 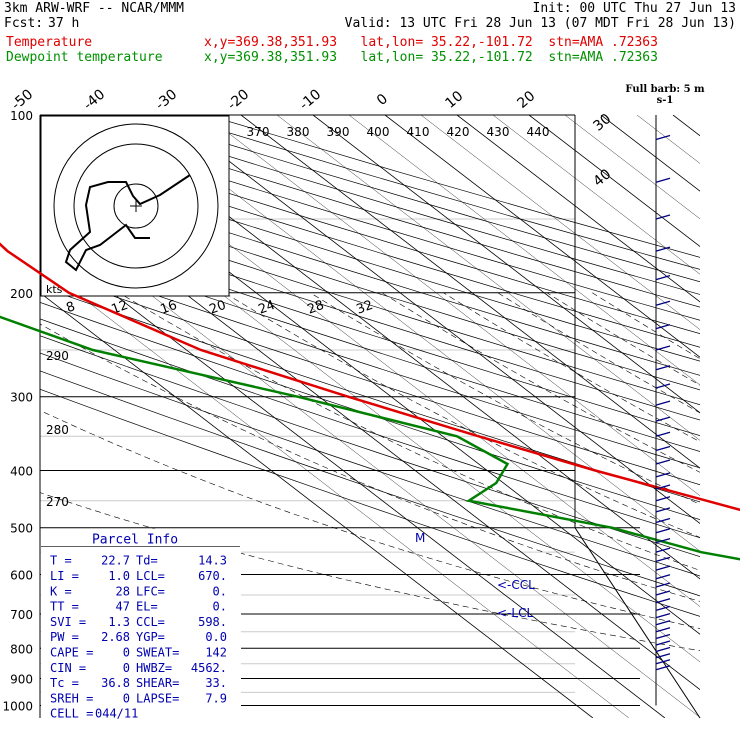 I want to click on parcel-value: 4562., so click(x=209, y=668).